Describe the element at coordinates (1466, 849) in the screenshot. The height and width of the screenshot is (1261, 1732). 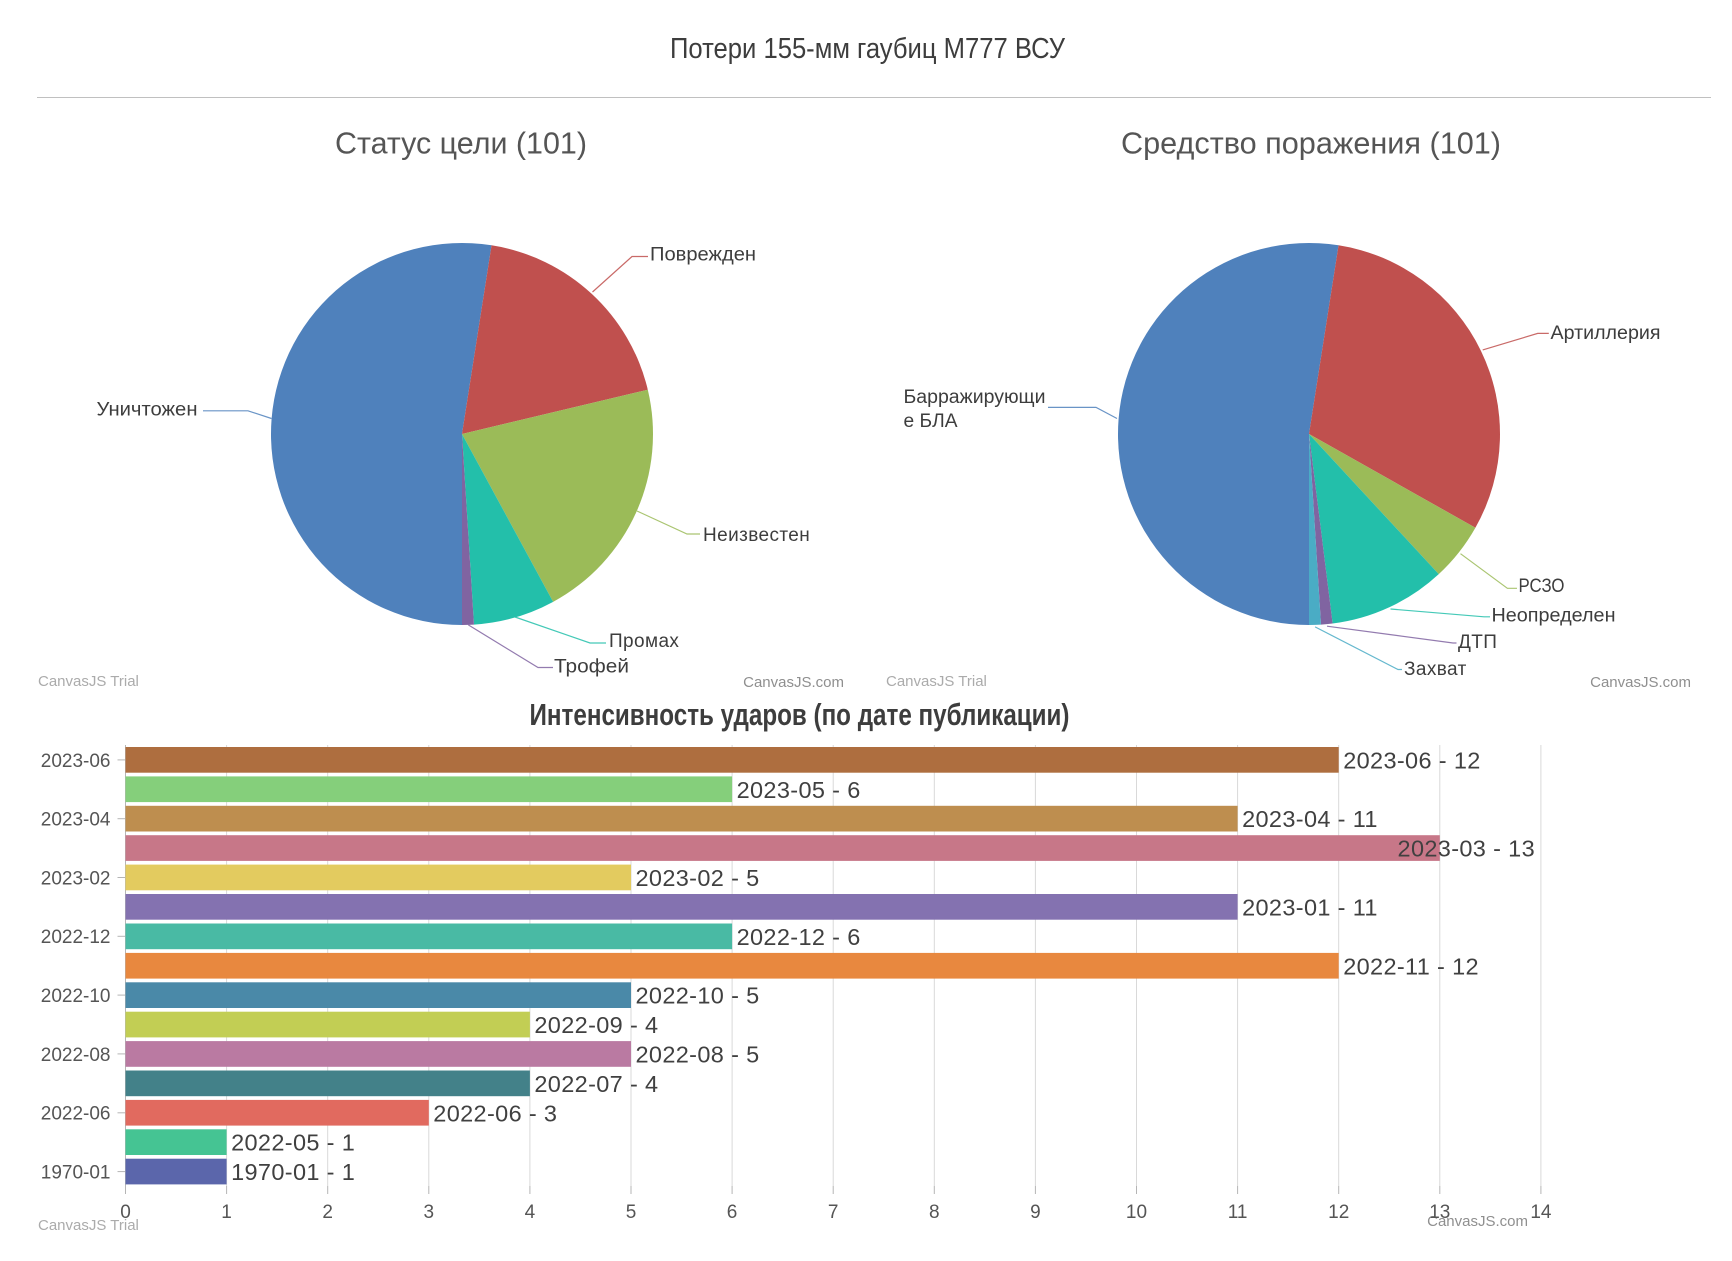
I see `svg-text: 2023-03 - 13` at that location.